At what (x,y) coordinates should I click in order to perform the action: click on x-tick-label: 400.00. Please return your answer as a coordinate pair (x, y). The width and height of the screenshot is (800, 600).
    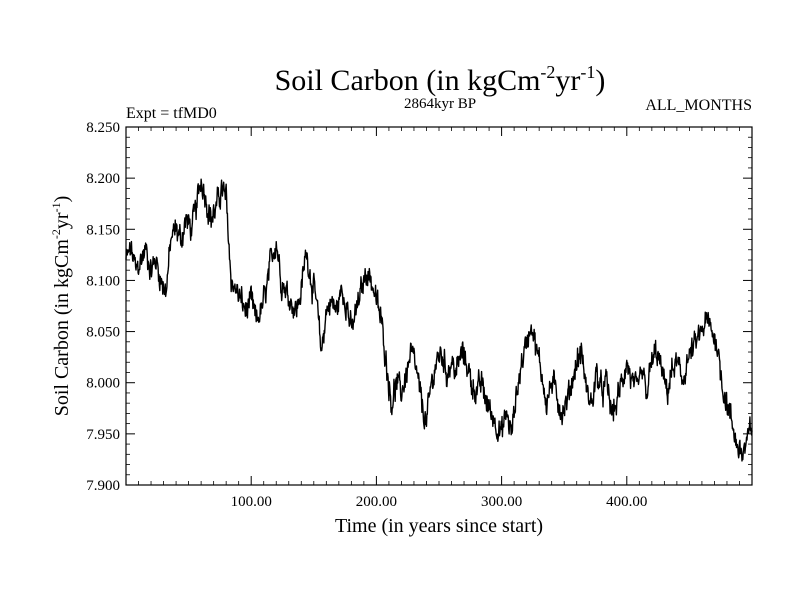
    Looking at the image, I should click on (626, 502).